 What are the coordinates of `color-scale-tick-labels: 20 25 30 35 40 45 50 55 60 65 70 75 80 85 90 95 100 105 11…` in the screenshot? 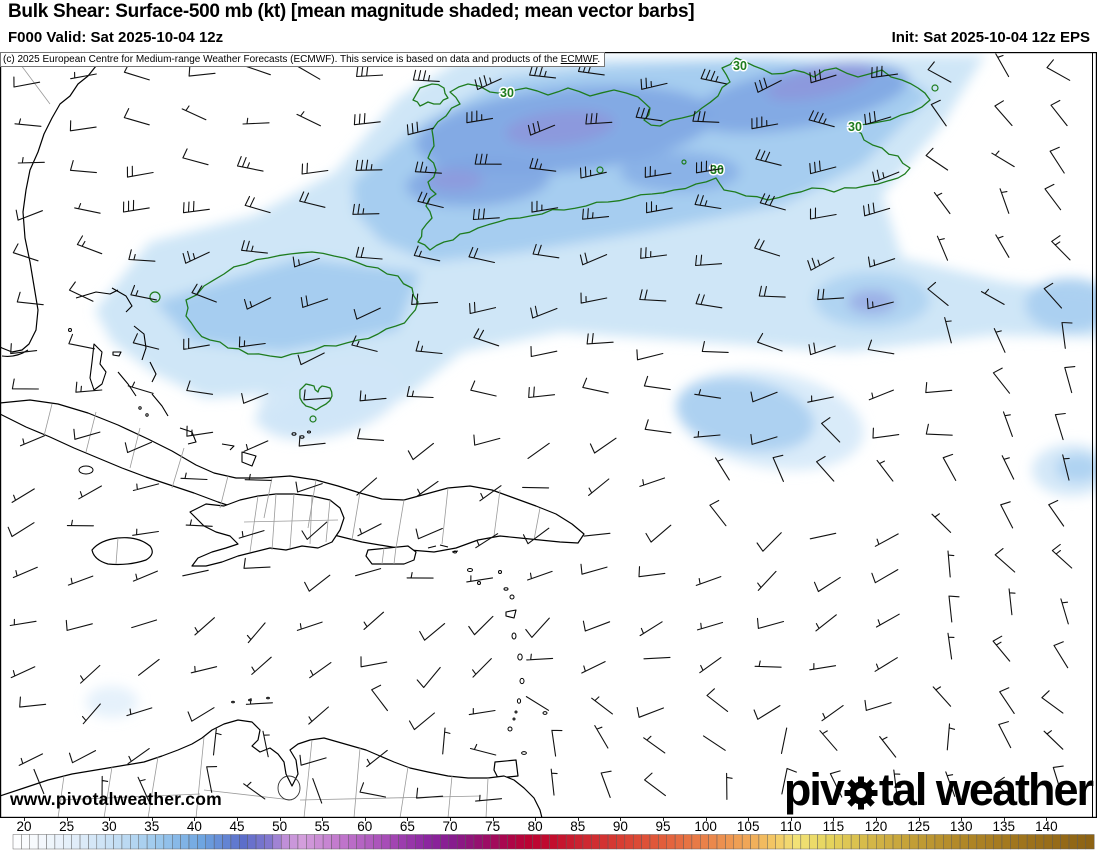 It's located at (550, 826).